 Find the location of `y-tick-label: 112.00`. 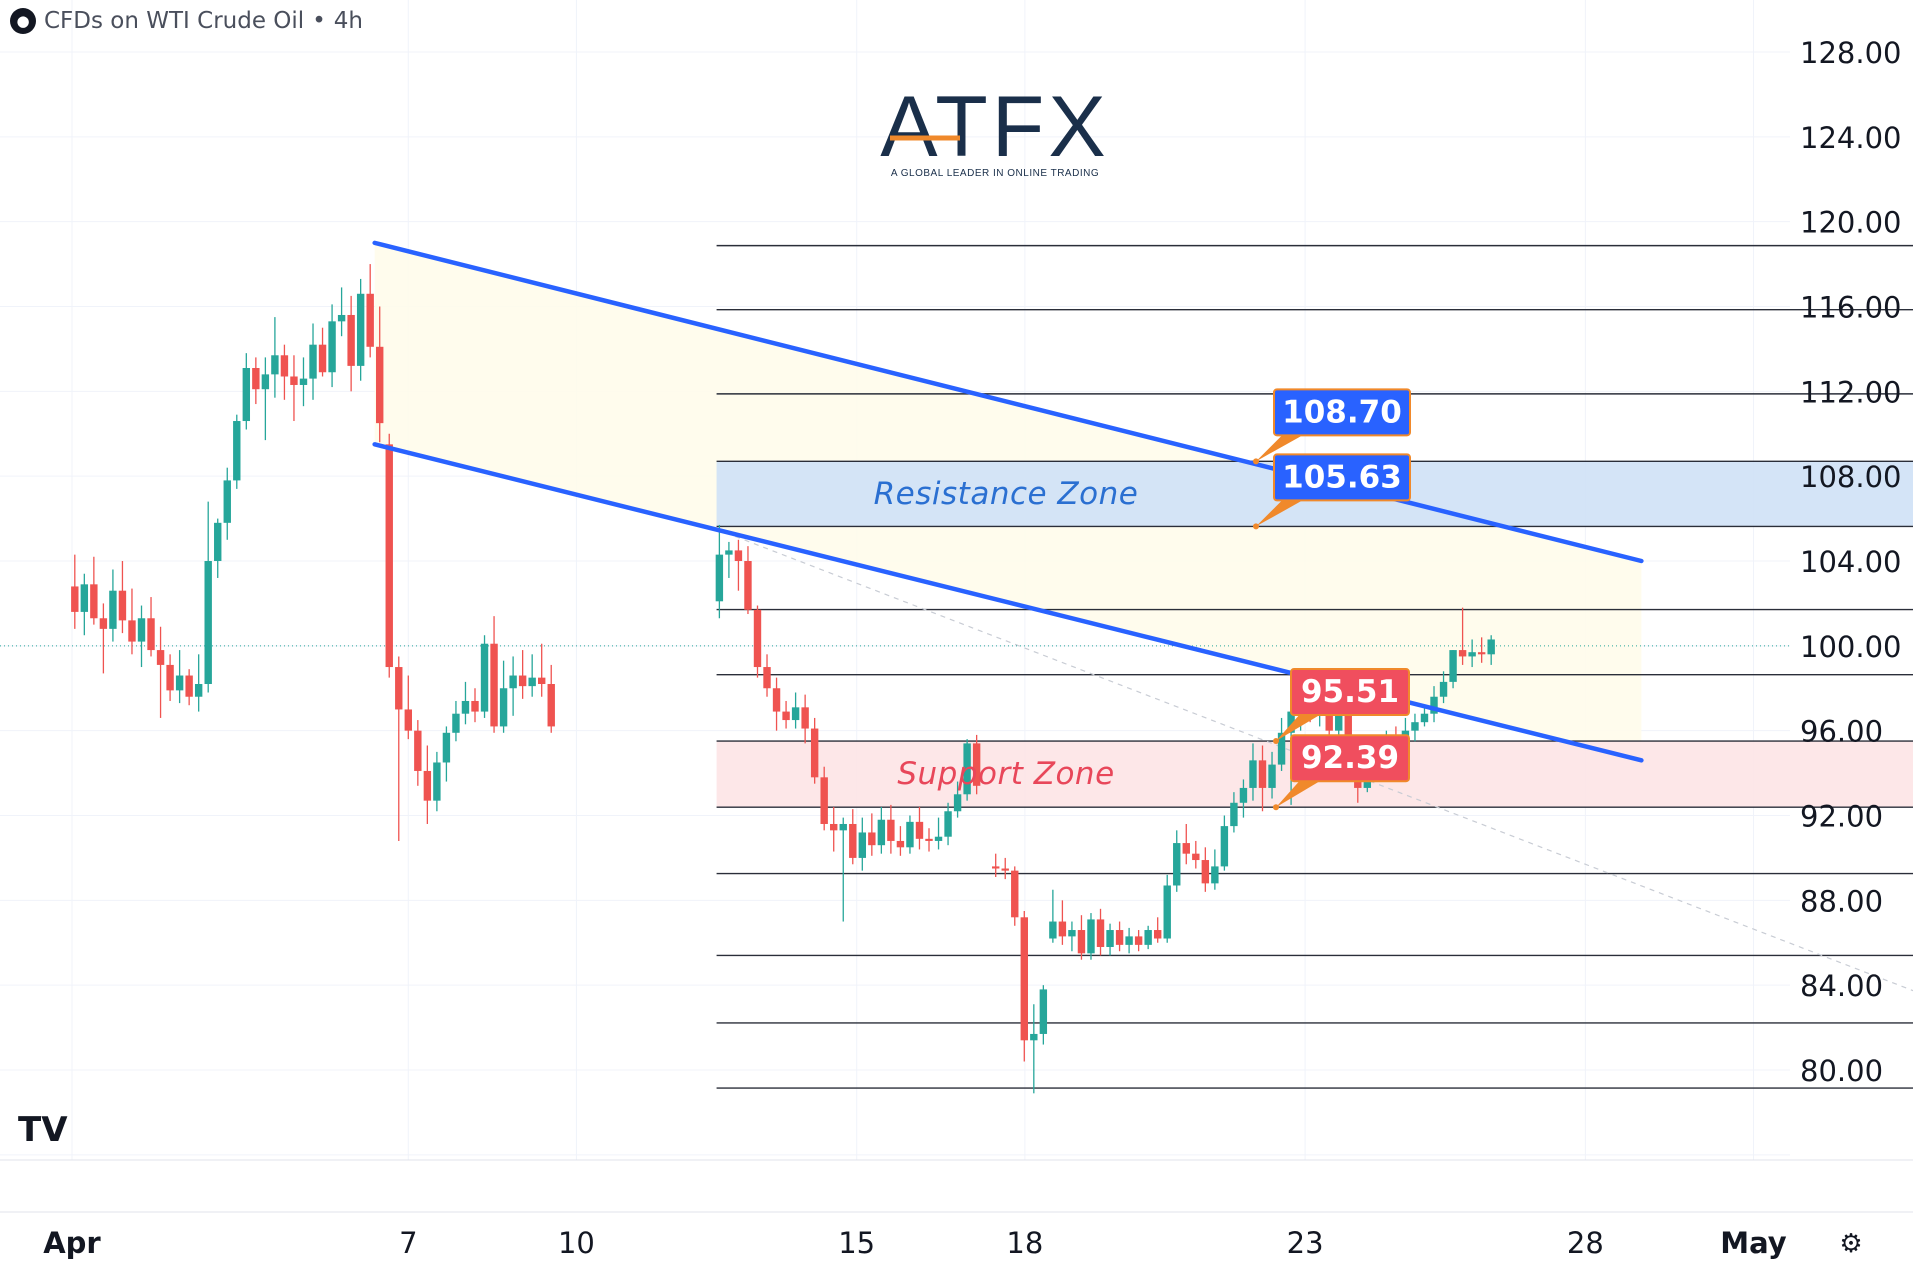

y-tick-label: 112.00 is located at coordinates (1850, 392).